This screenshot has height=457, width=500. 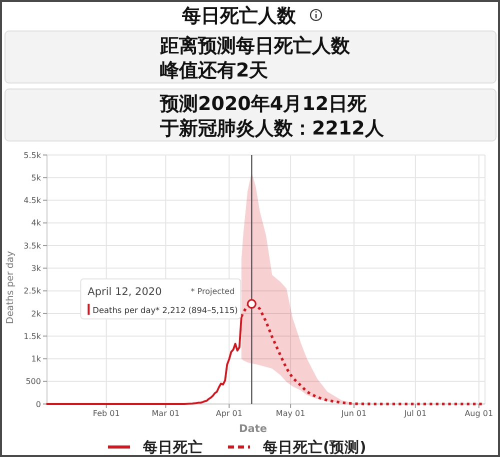 I want to click on text: 距离预测每日死亡人数峰值还有2天, so click(x=255, y=58).